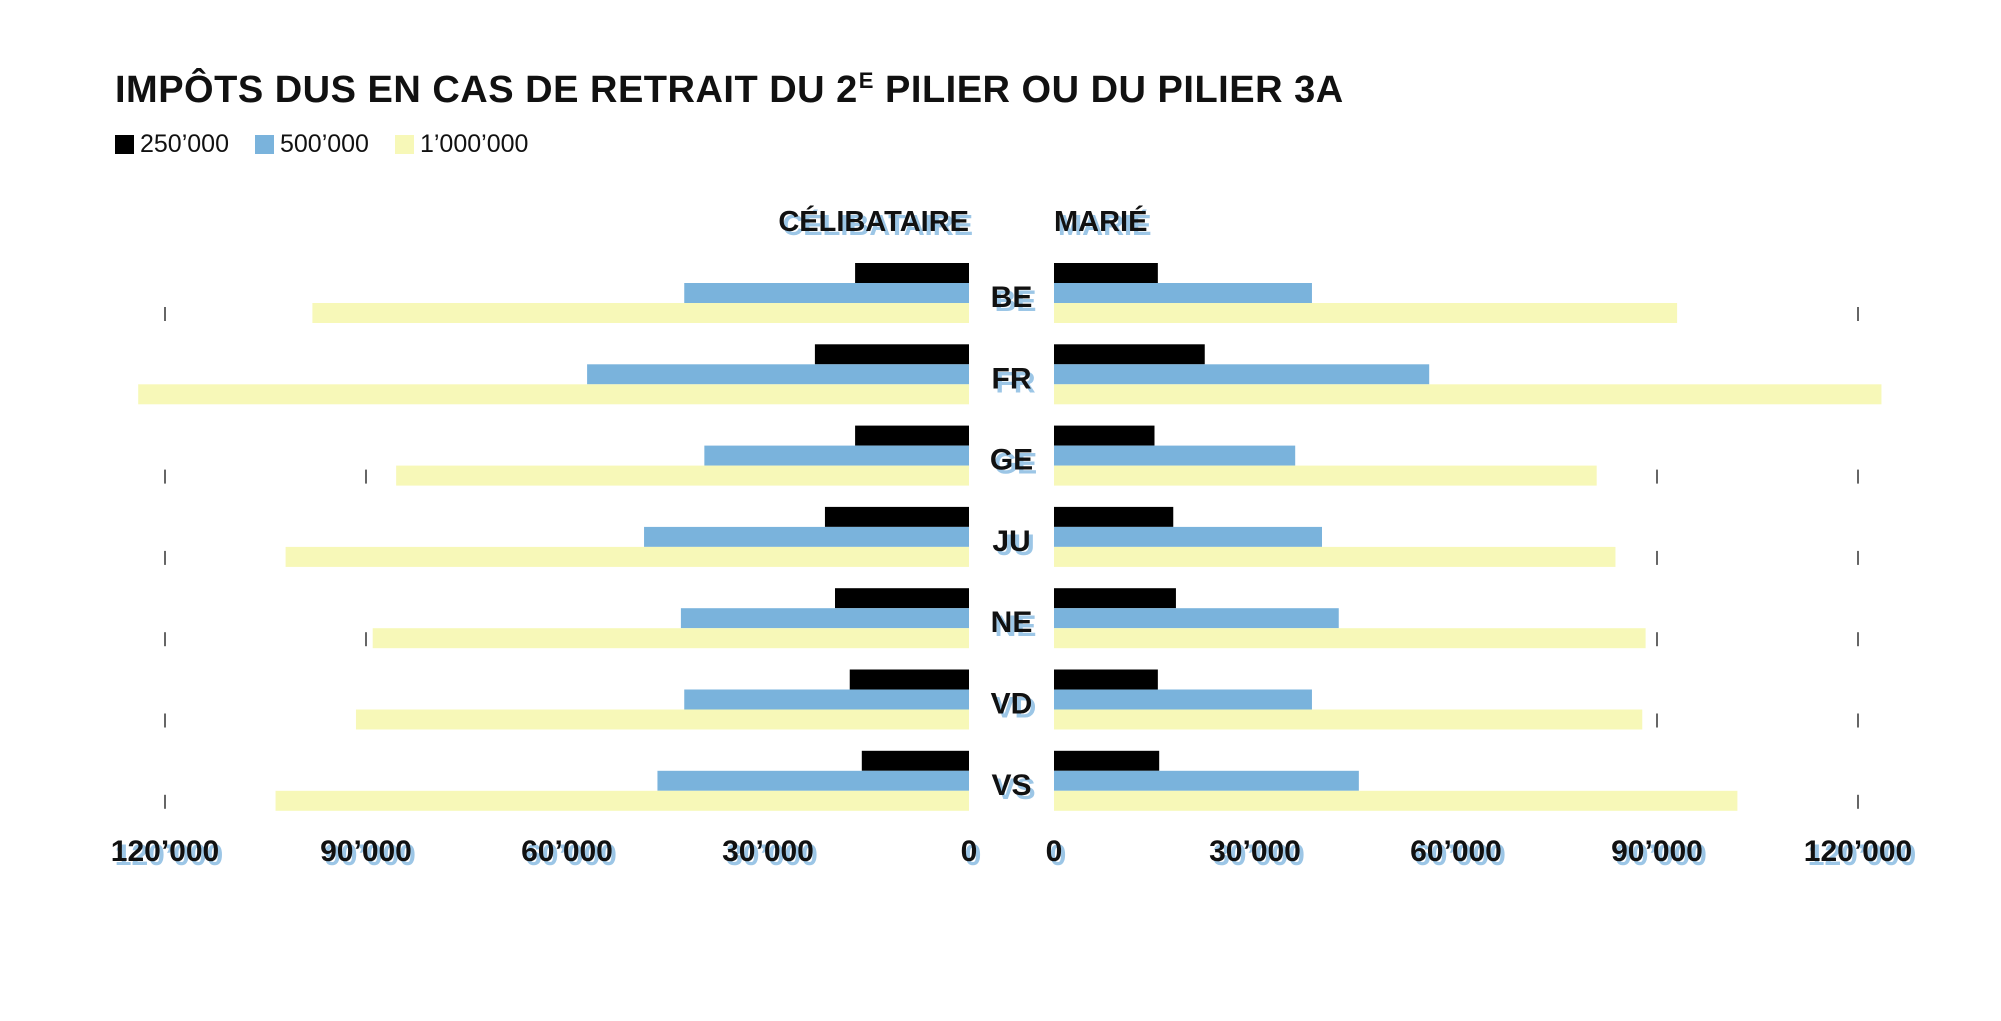 This screenshot has height=1021, width=2001. Describe the element at coordinates (474, 144) in the screenshot. I see `legend-label-1000000: 1’000’000` at that location.